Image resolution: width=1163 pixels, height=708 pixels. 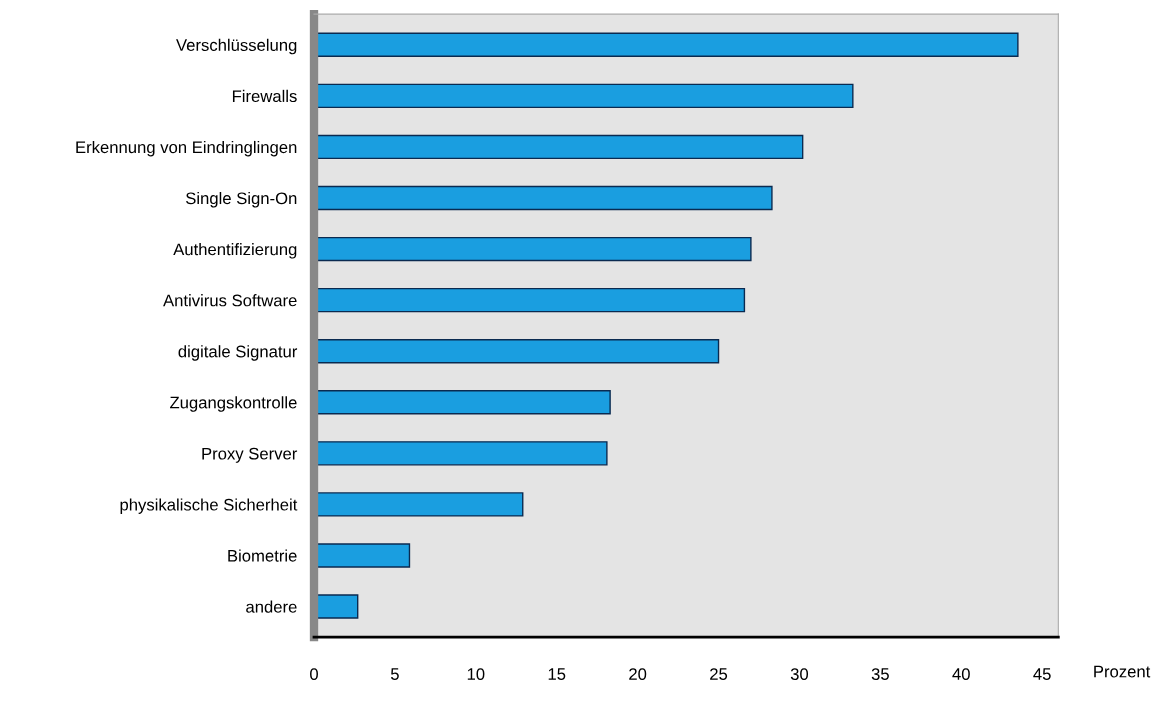 What do you see at coordinates (233, 404) in the screenshot?
I see `y-tick-label: Zugangskontrolle` at bounding box center [233, 404].